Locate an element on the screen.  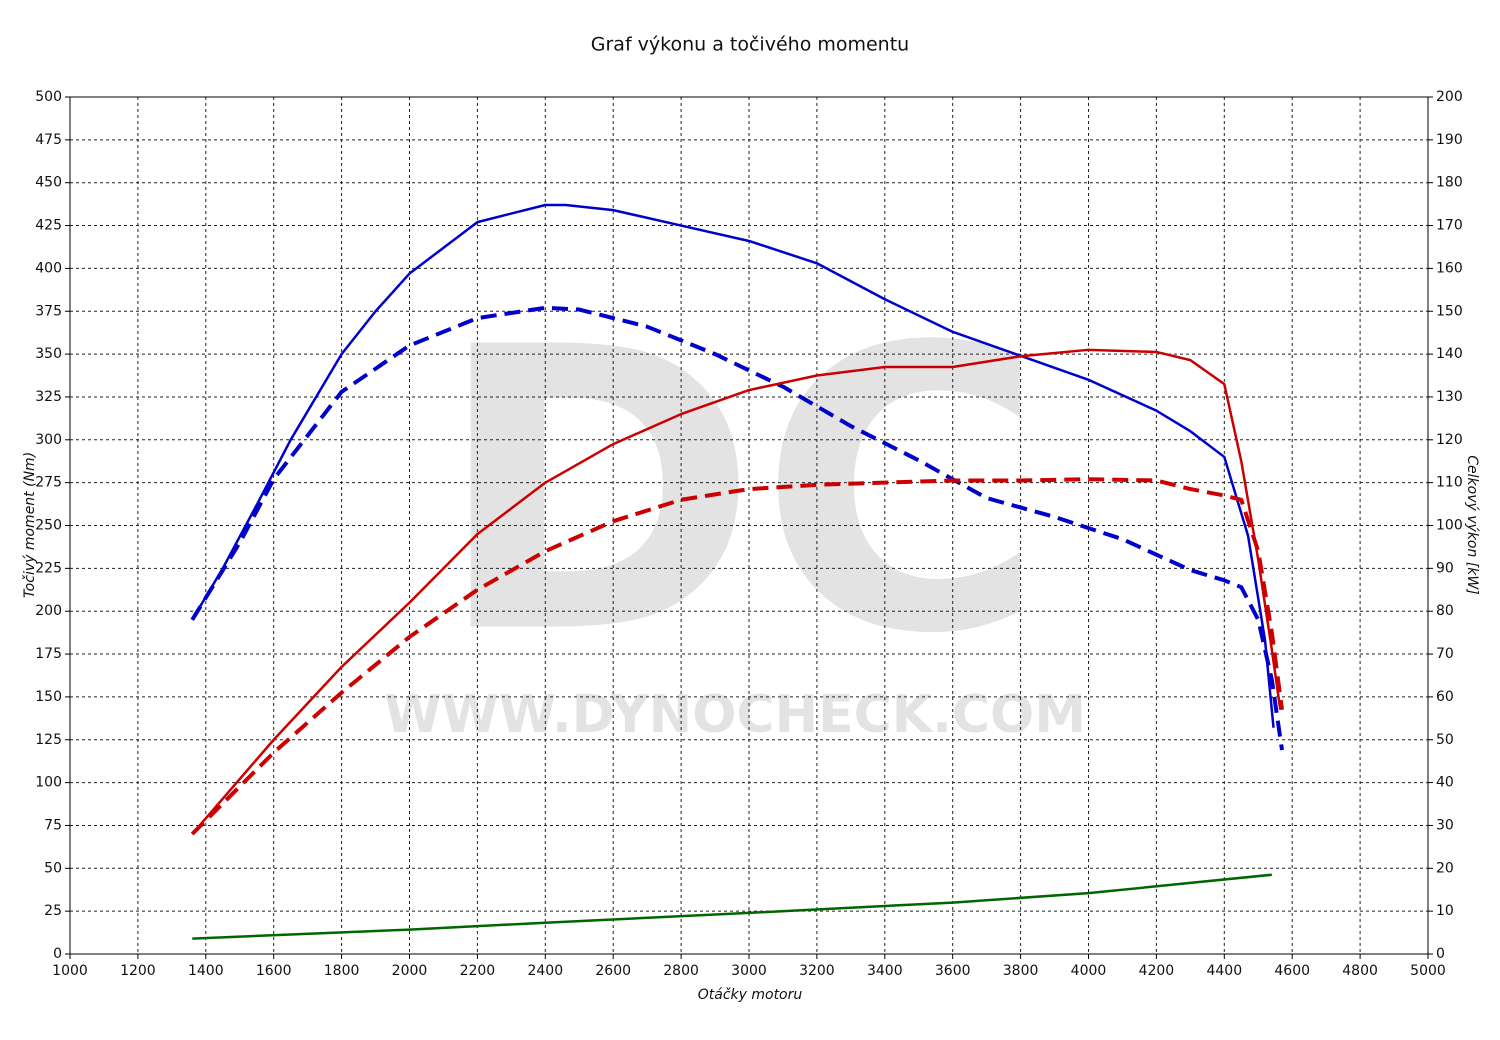
y-tick-label: 350 is located at coordinates (48, 354).